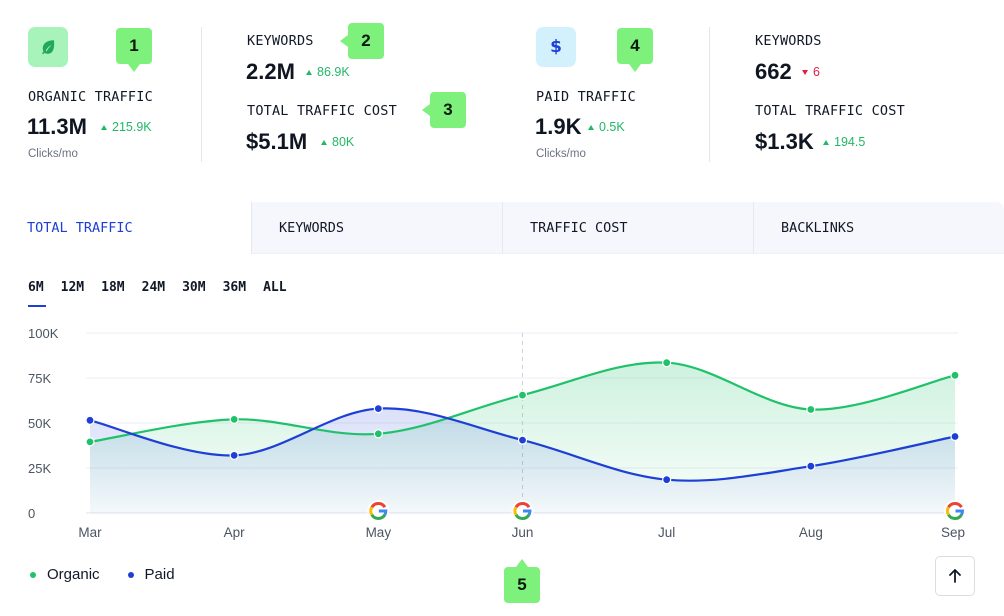 This screenshot has height=616, width=1004. I want to click on point-organic-may, so click(378, 434).